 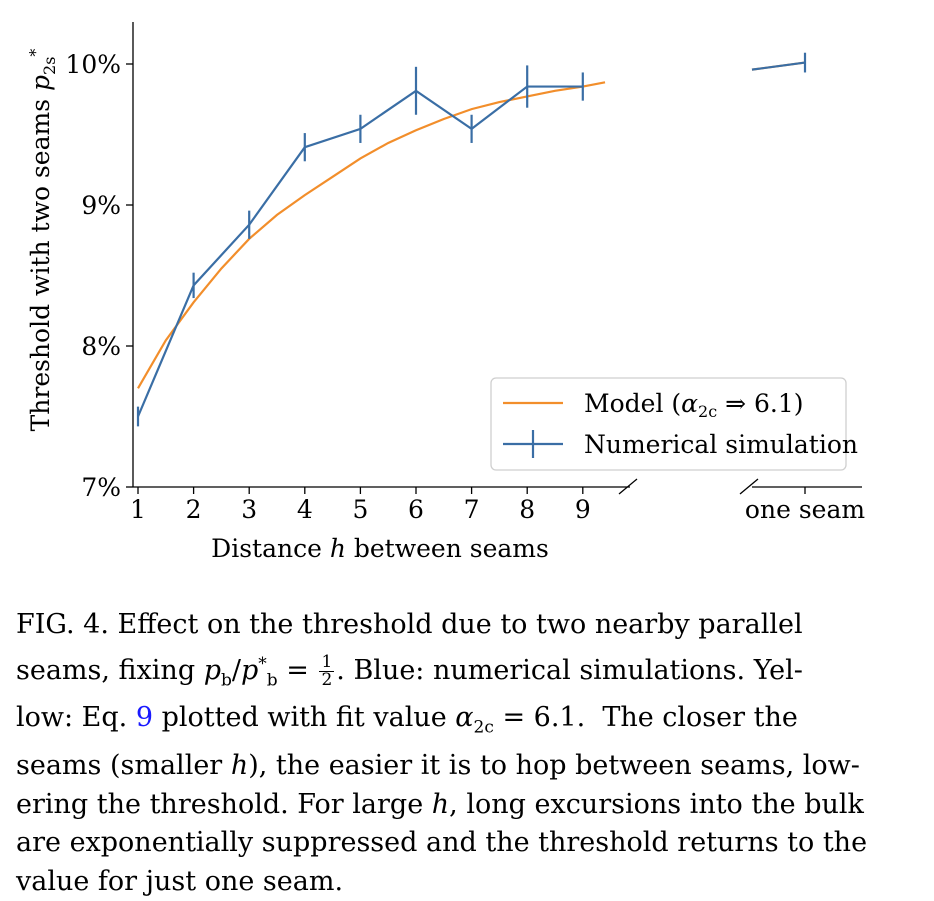 I want to click on y-ticks: 7% 8% 9% 10%, so click(x=99, y=276).